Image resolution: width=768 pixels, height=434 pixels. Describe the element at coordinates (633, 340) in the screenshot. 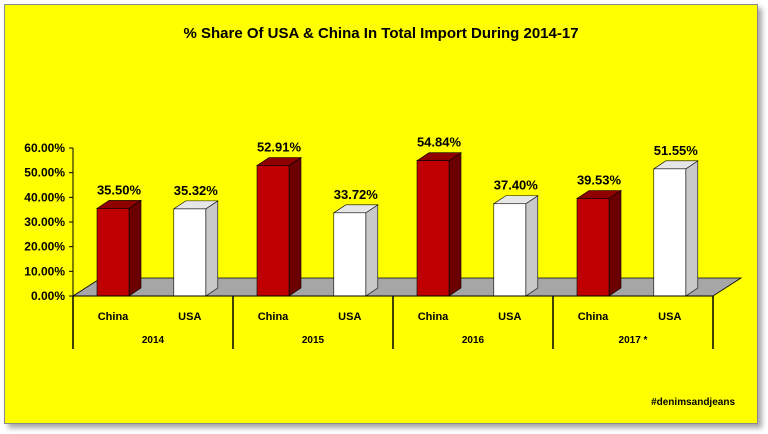

I see `group-label: 2017 *` at that location.